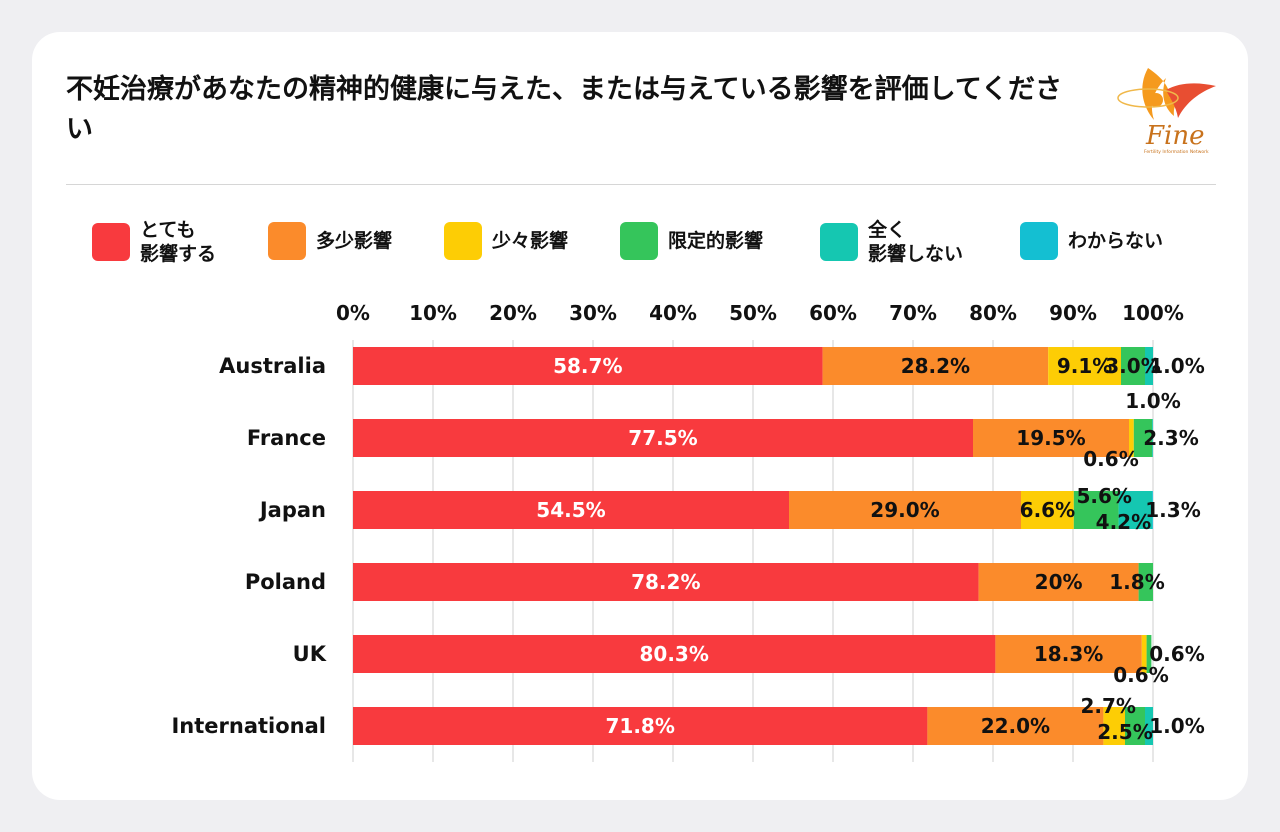 This screenshot has height=832, width=1280. What do you see at coordinates (833, 313) in the screenshot?
I see `x-tick-label: 60%` at bounding box center [833, 313].